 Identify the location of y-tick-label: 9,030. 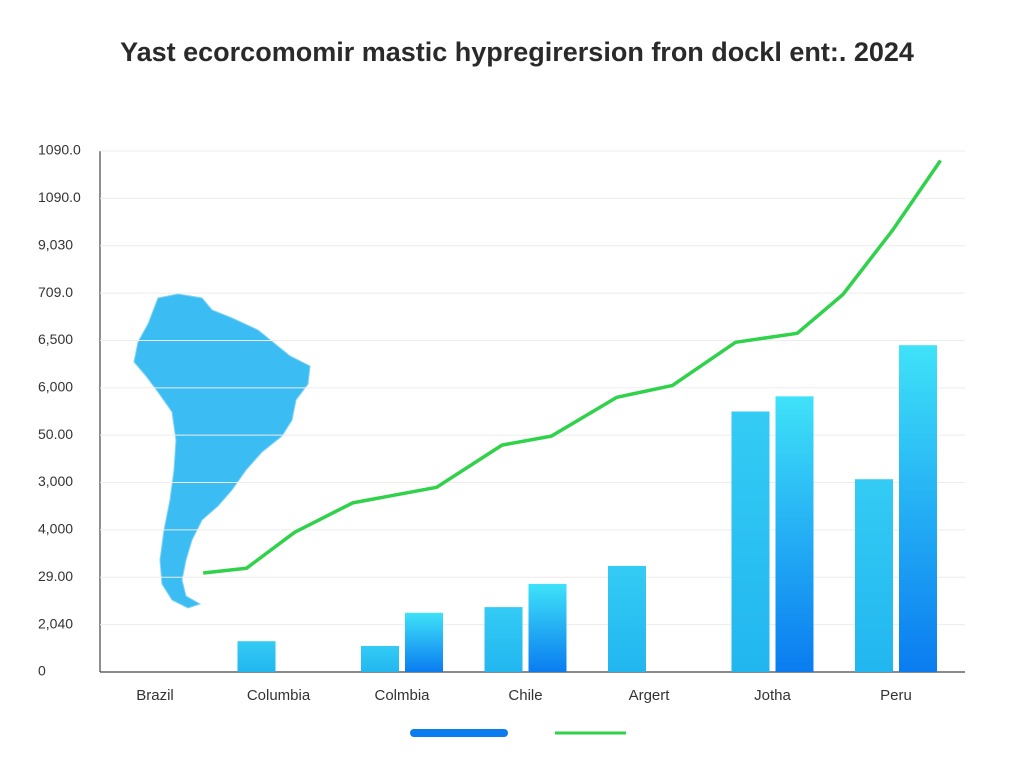
(55, 244).